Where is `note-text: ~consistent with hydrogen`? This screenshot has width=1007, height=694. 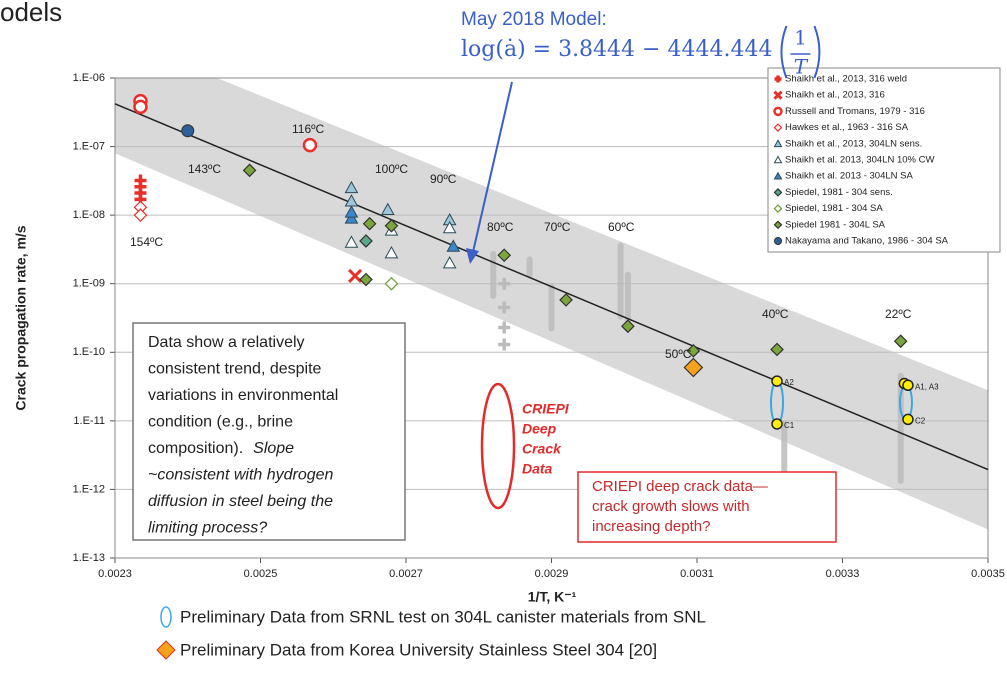 note-text: ~consistent with hydrogen is located at coordinates (241, 475).